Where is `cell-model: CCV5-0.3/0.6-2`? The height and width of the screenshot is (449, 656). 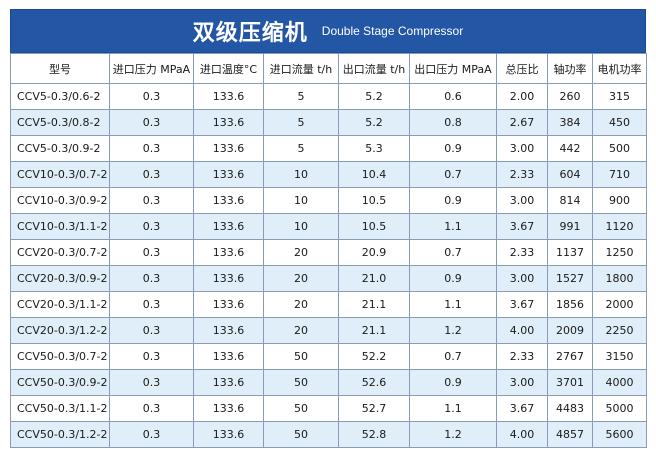
cell-model: CCV5-0.3/0.6-2 is located at coordinates (60, 96).